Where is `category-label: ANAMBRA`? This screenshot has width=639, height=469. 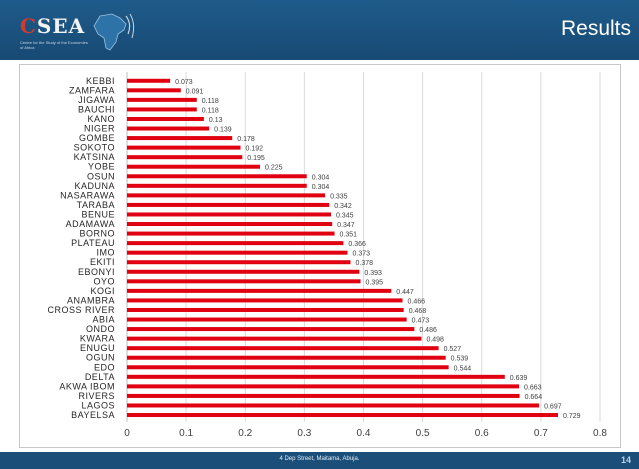
category-label: ANAMBRA is located at coordinates (91, 300).